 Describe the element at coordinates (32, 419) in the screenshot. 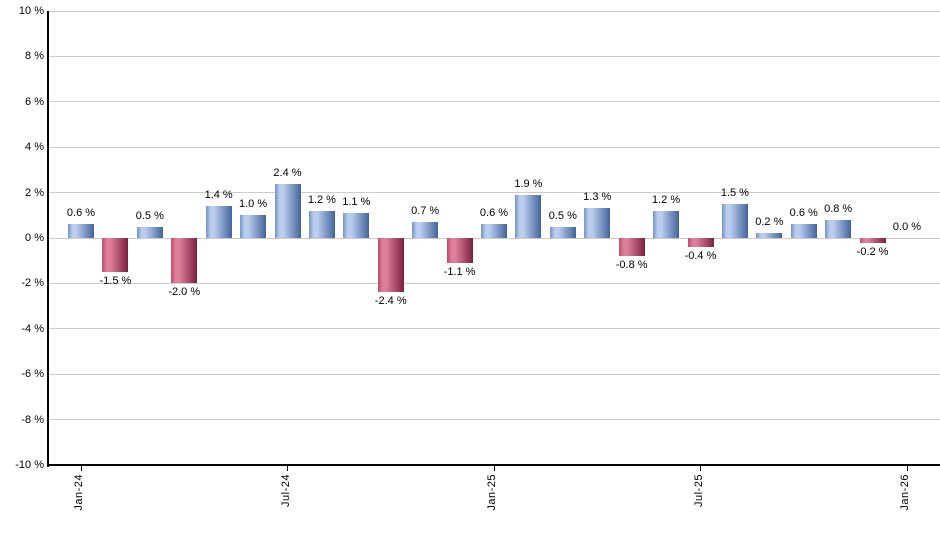

I see `y-tick-label: -8 %` at that location.